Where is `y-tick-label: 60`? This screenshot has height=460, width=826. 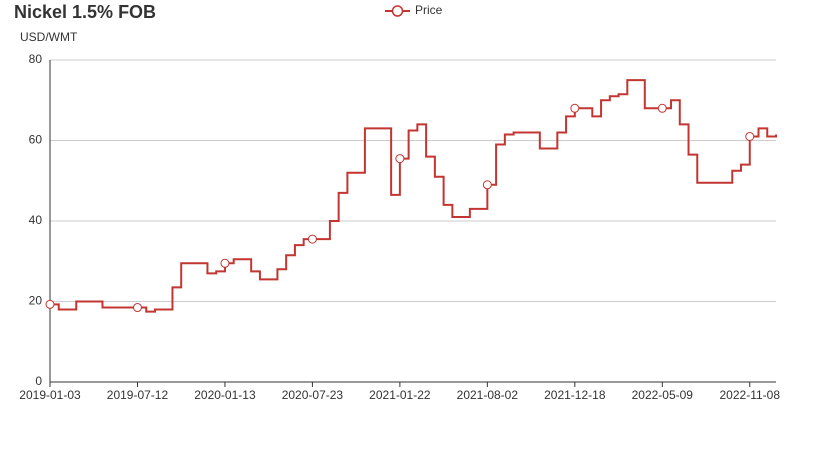
y-tick-label: 60 is located at coordinates (36, 140).